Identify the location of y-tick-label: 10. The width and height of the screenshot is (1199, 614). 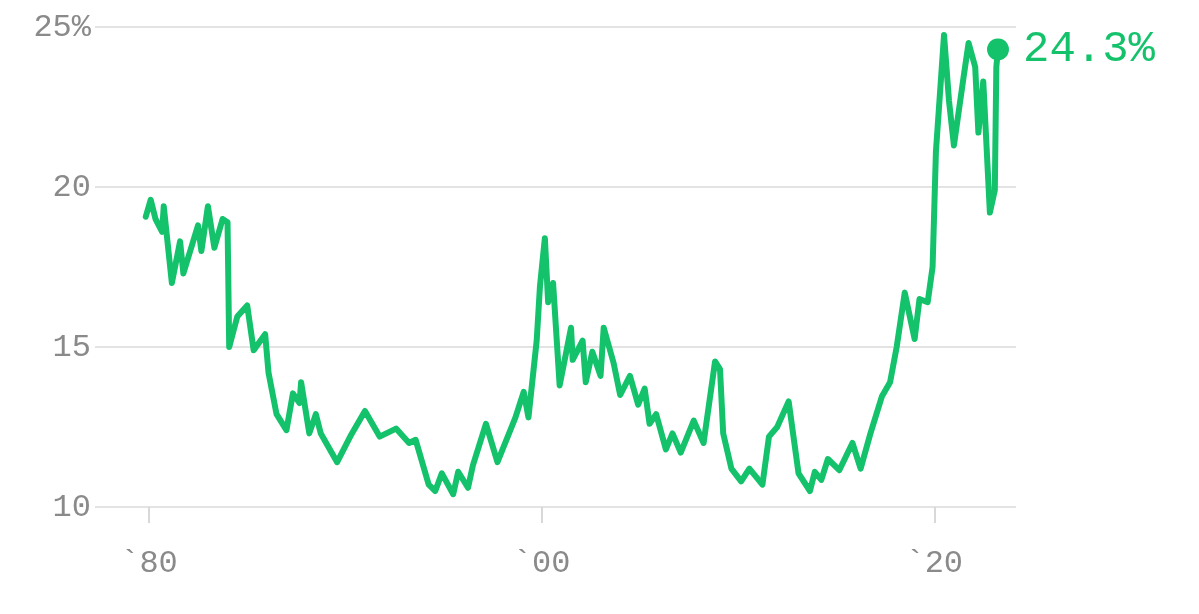
(71, 507).